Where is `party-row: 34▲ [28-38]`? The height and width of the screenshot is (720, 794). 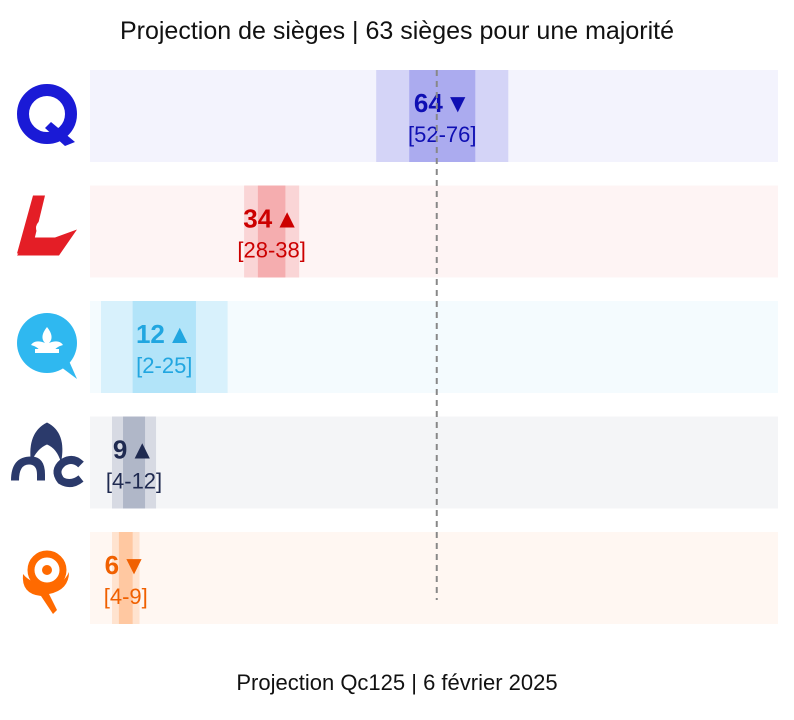
party-row: 34▲ [28-38] is located at coordinates (397, 231).